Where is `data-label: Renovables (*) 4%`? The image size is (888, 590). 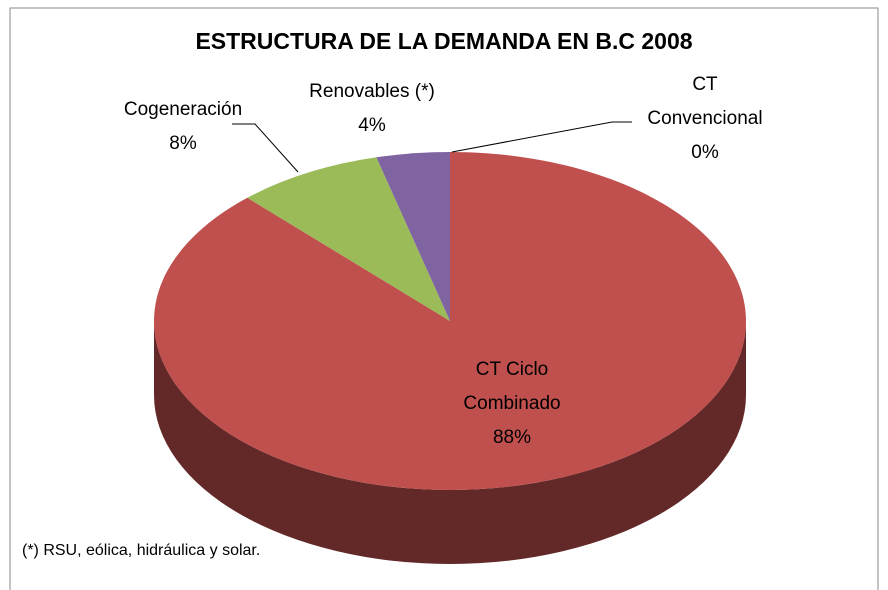
data-label: Renovables (*) 4% is located at coordinates (372, 109).